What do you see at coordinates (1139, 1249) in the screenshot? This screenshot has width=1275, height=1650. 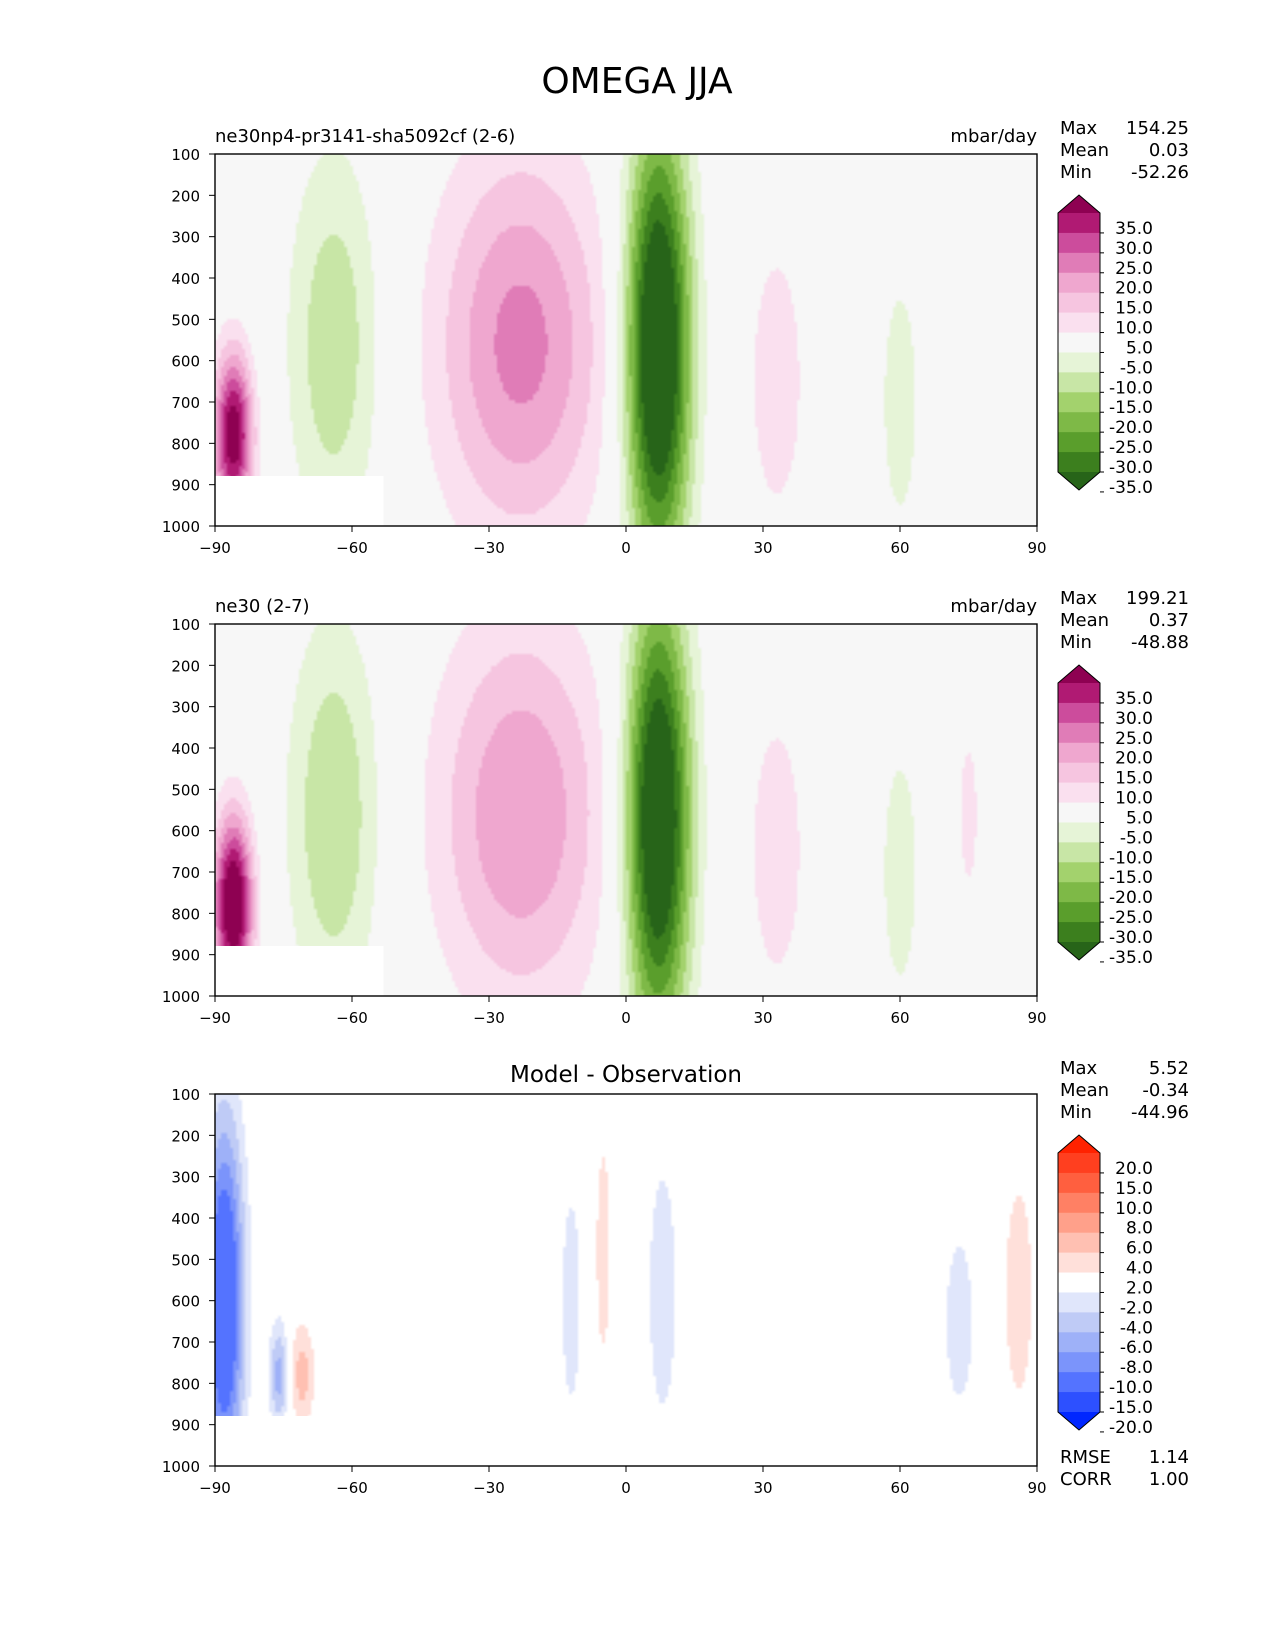 I see `colorbar-label: 6.0` at bounding box center [1139, 1249].